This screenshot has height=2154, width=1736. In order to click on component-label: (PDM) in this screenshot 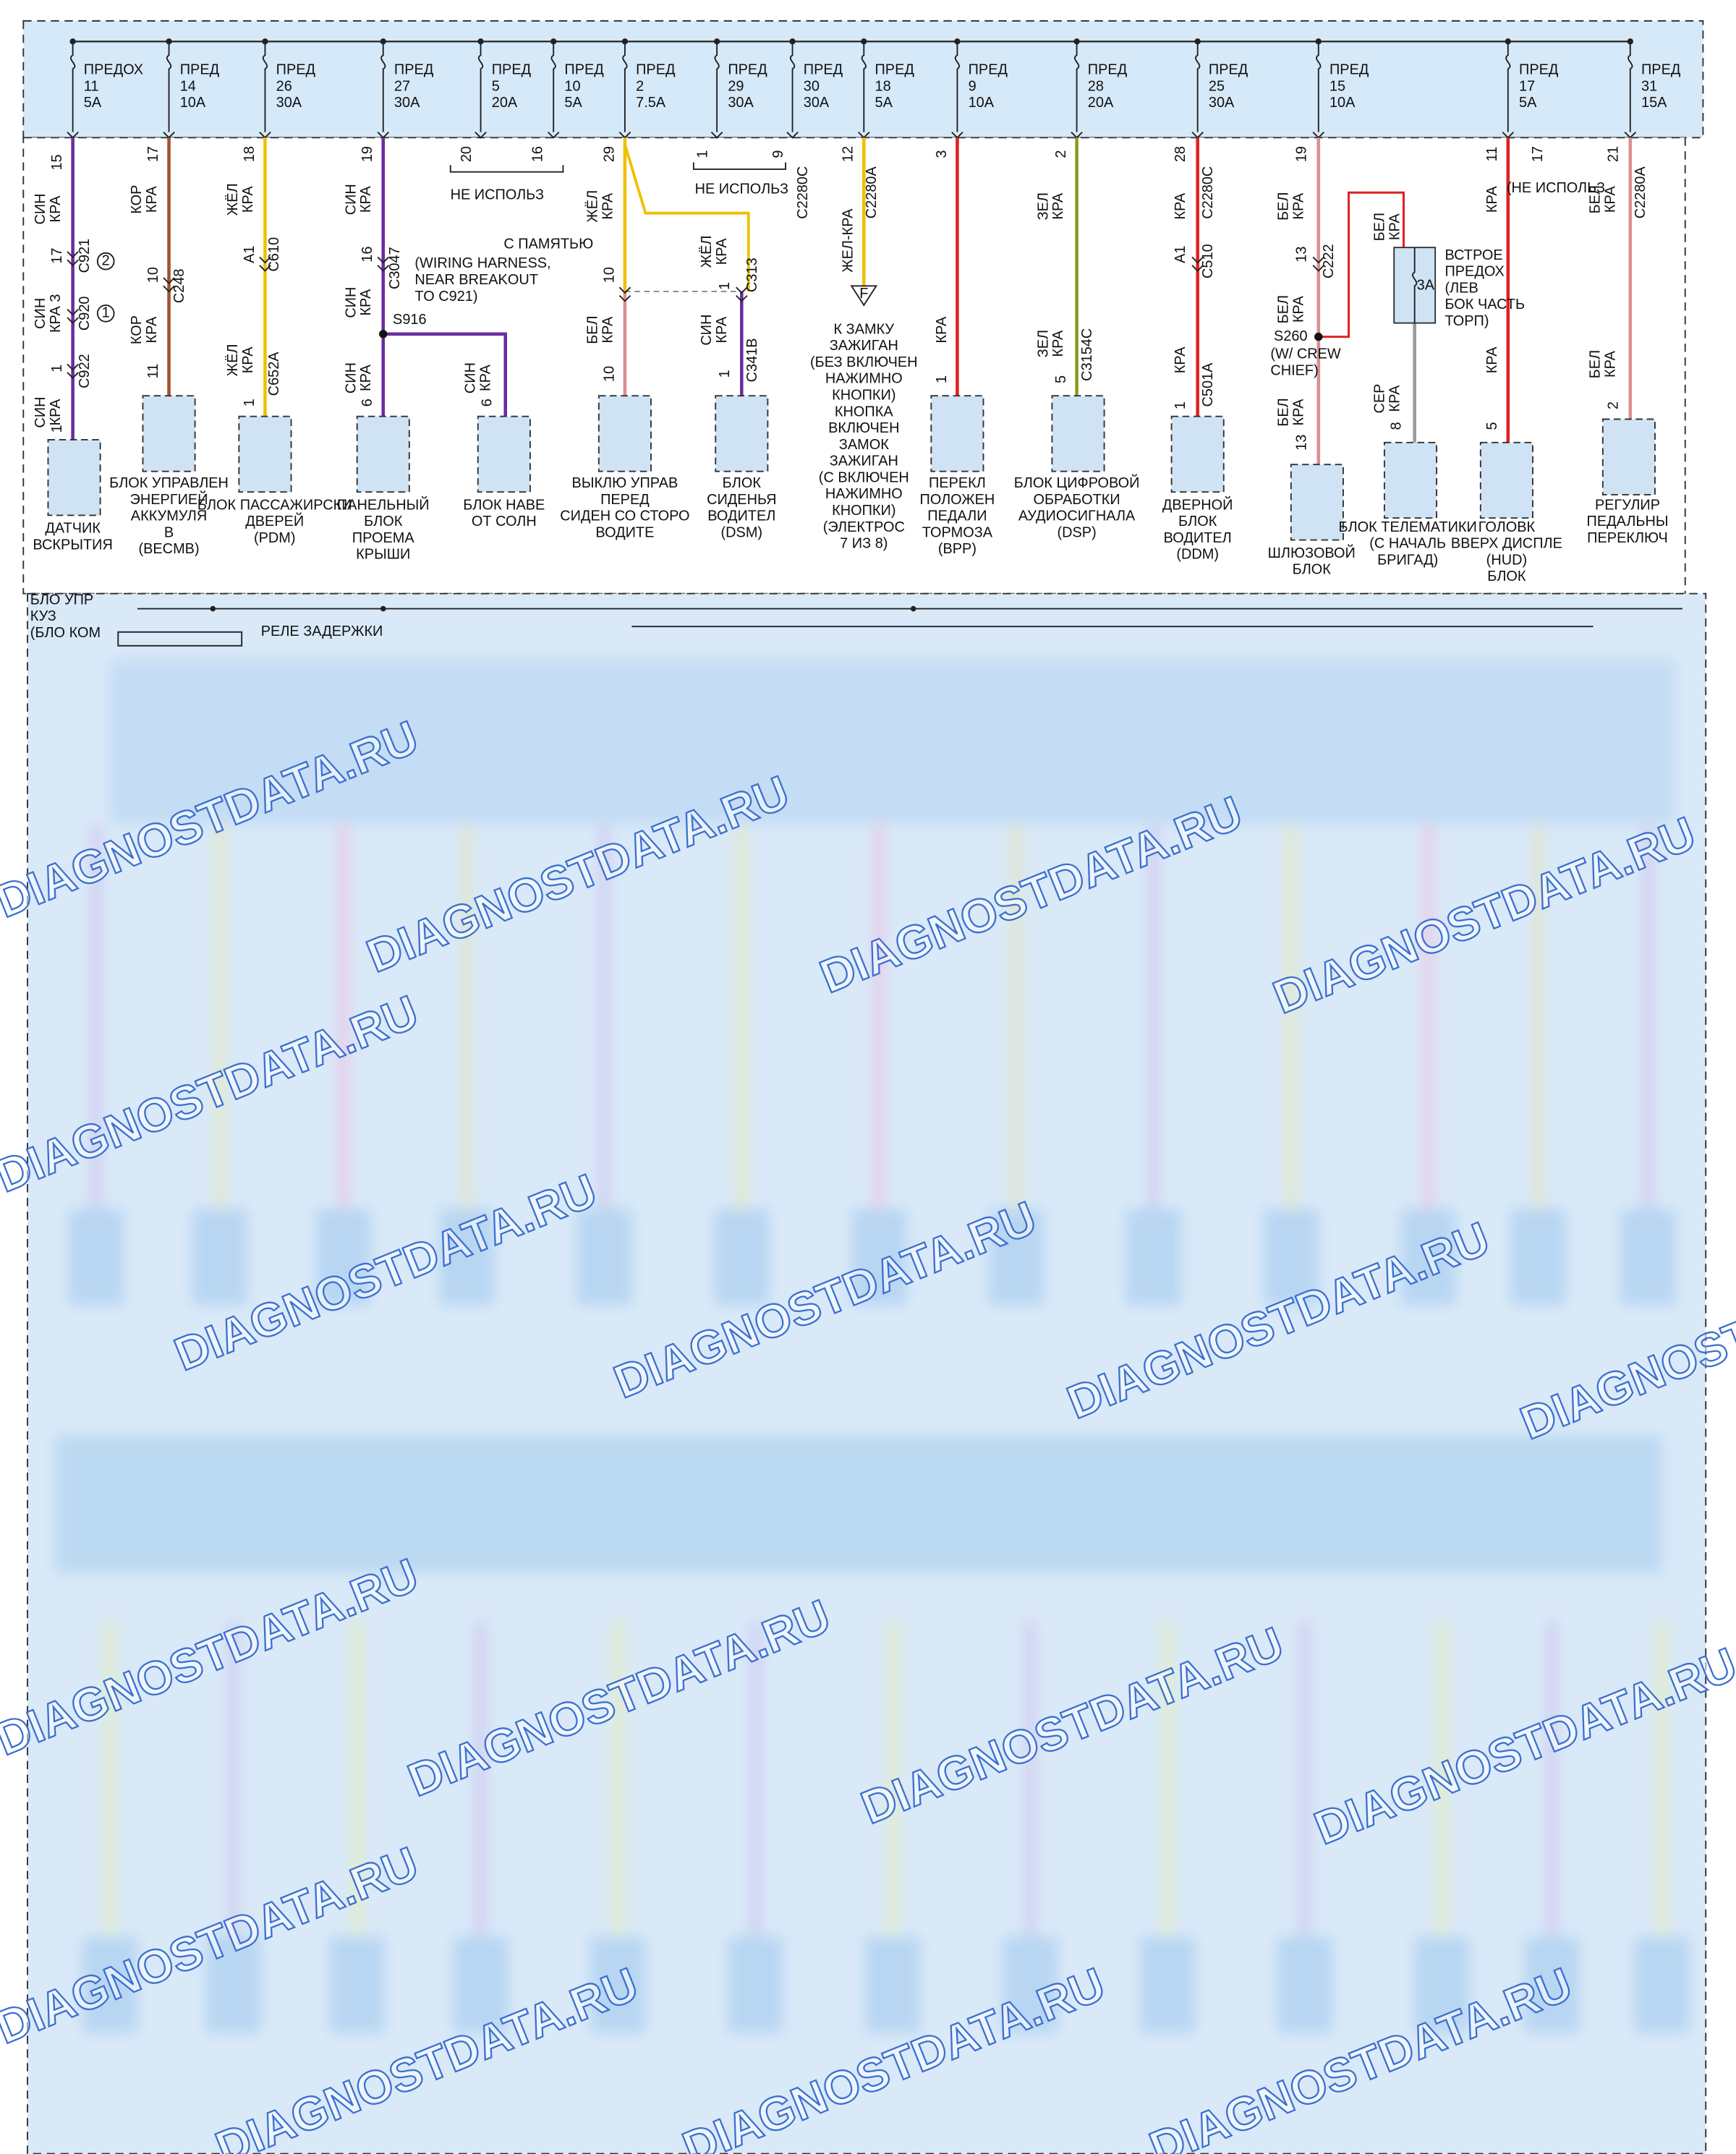, I will do `click(275, 538)`.